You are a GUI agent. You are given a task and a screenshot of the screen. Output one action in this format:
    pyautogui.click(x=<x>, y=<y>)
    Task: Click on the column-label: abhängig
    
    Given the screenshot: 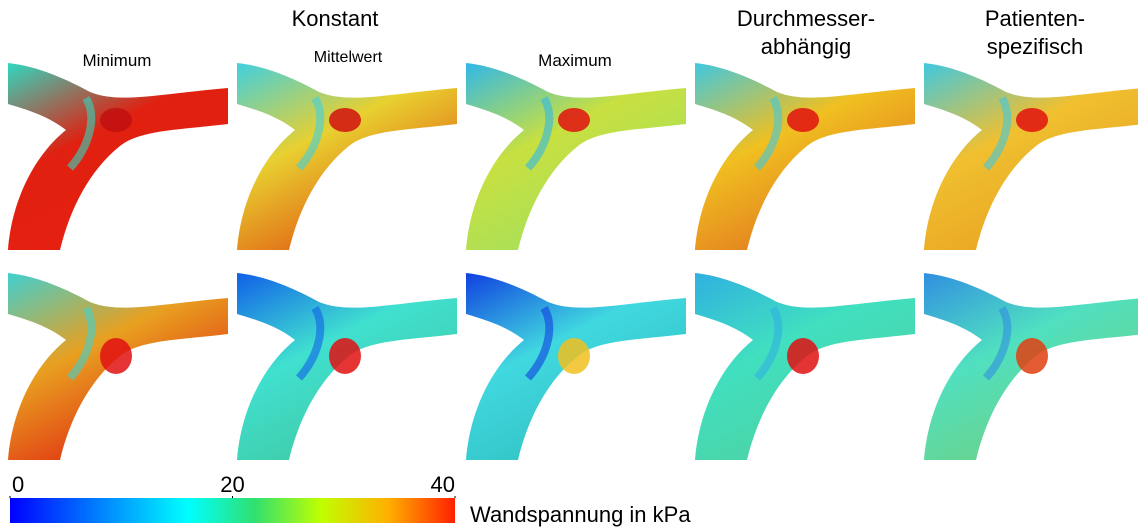 What is the action you would take?
    pyautogui.click(x=806, y=46)
    